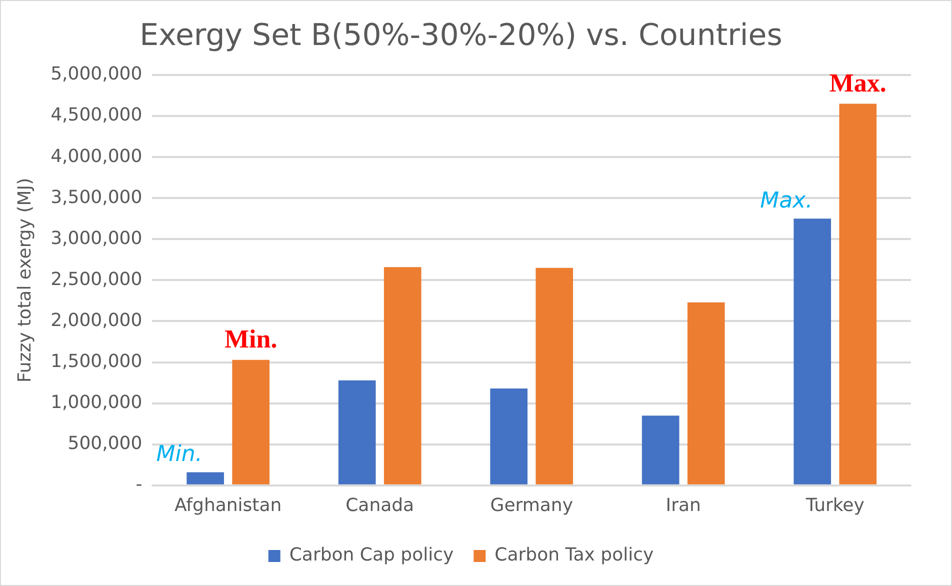 Image resolution: width=952 pixels, height=586 pixels. Describe the element at coordinates (834, 505) in the screenshot. I see `x-tick-label: Turkey` at that location.